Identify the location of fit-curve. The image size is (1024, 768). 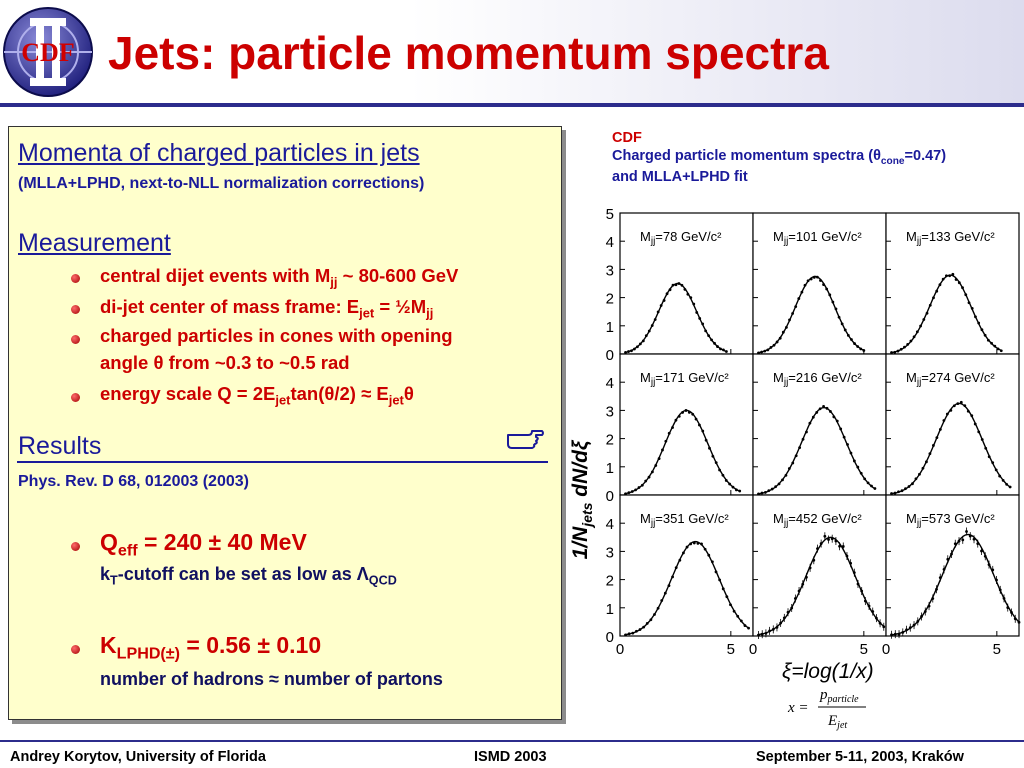
(821, 586).